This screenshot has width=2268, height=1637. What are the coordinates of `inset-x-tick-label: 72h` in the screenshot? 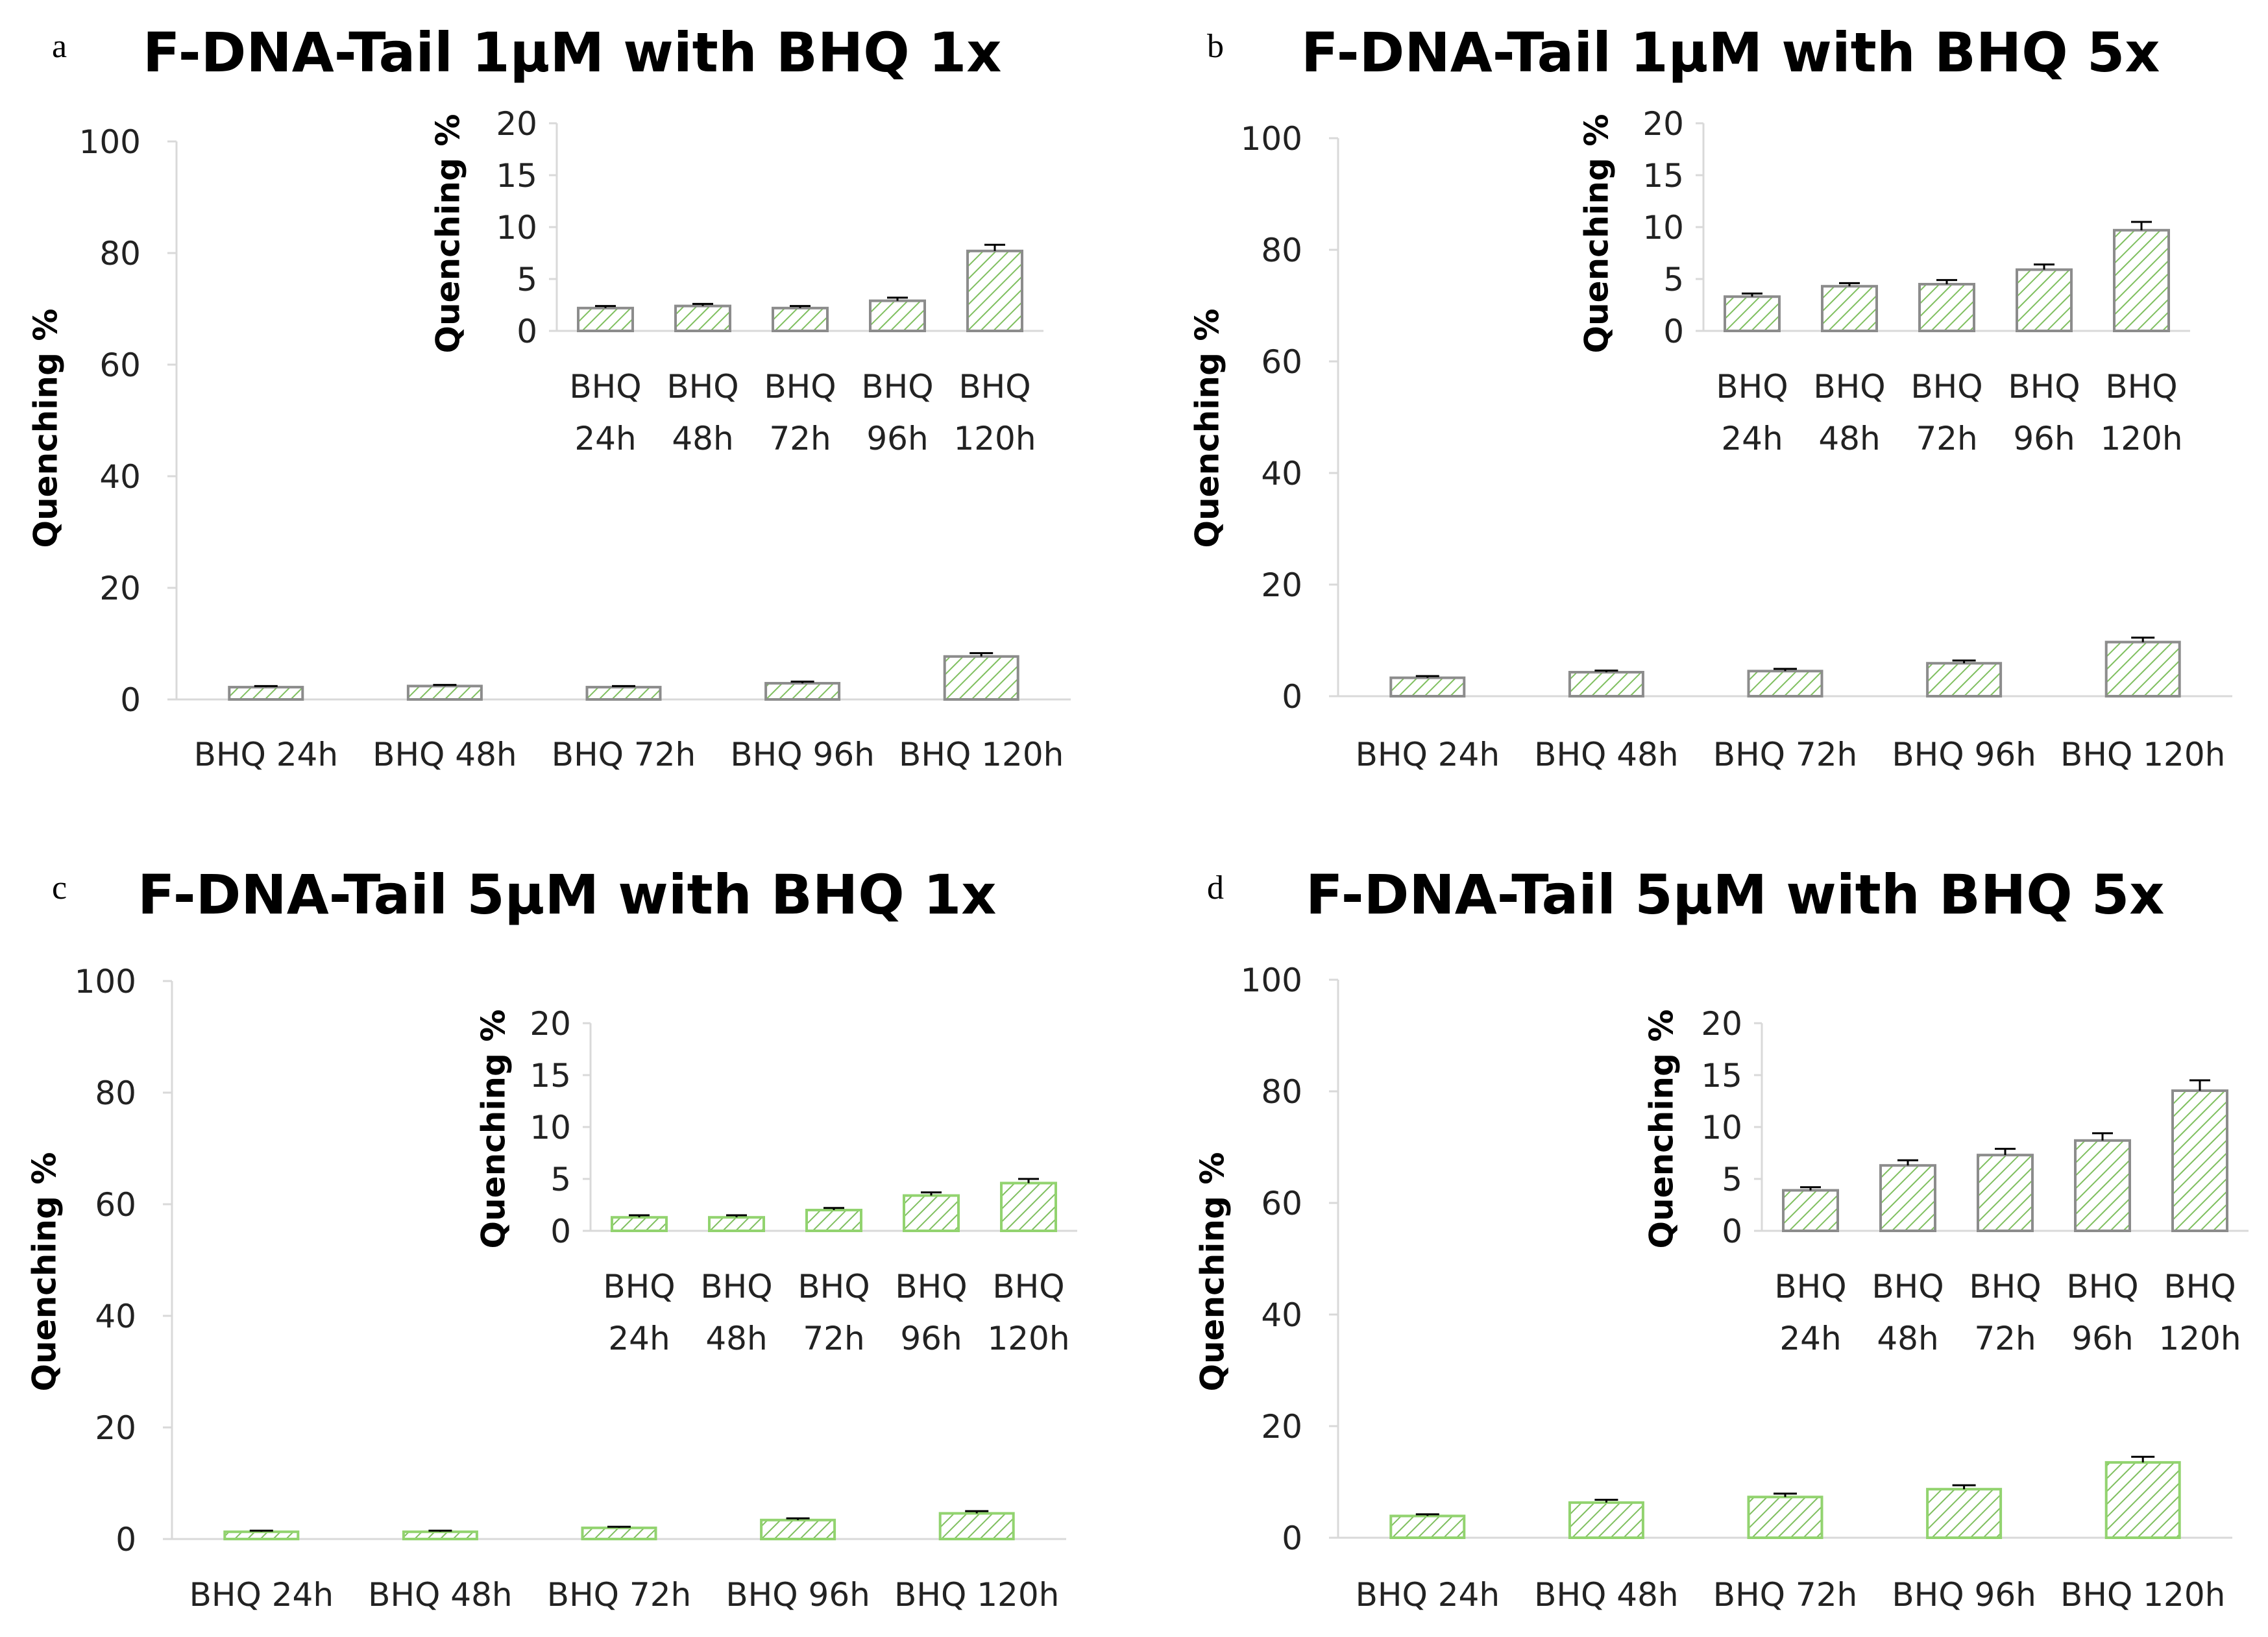 It's located at (1946, 438).